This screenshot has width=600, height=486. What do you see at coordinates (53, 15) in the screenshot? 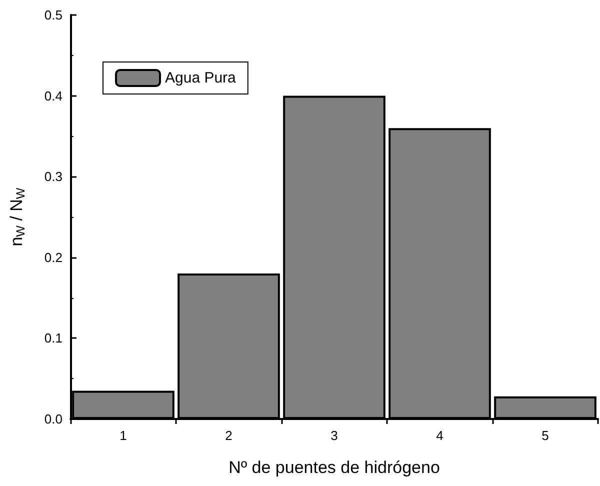
I see `y-tick-label: 0.5` at bounding box center [53, 15].